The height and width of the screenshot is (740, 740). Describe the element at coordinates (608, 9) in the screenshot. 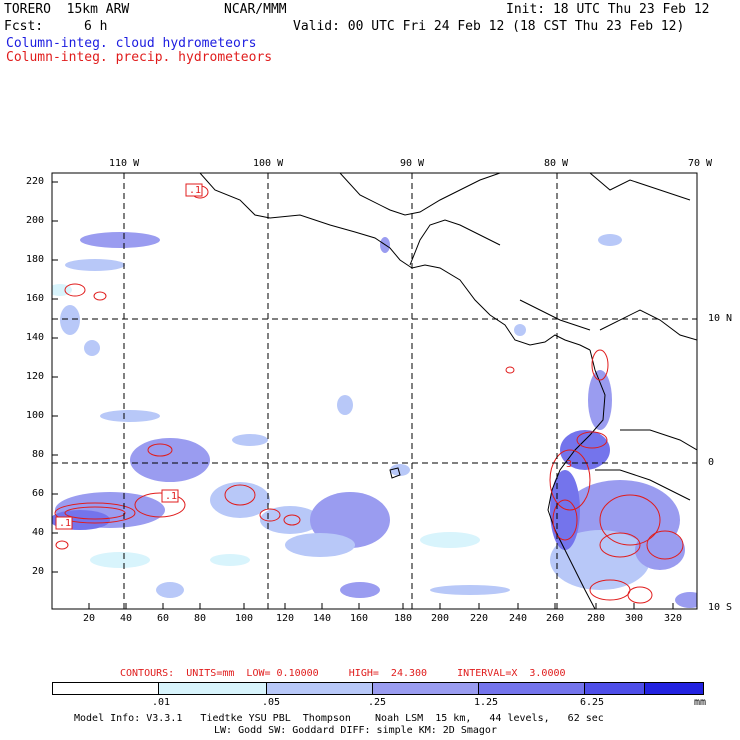

I see `init-time: Init: 18 UTC Thu 23 Feb 12` at that location.